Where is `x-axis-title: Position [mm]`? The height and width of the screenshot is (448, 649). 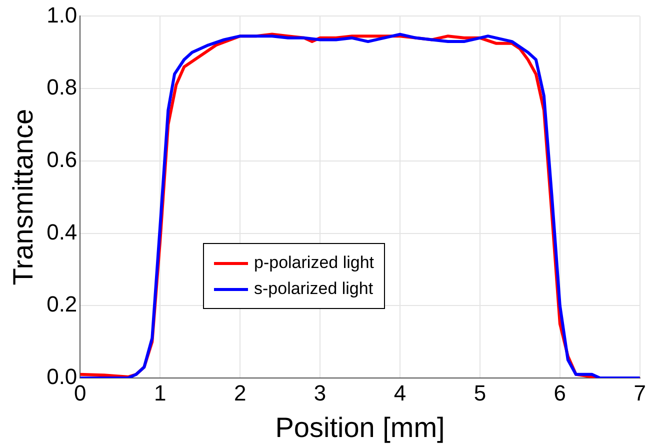
x-axis-title: Position [mm] is located at coordinates (360, 427).